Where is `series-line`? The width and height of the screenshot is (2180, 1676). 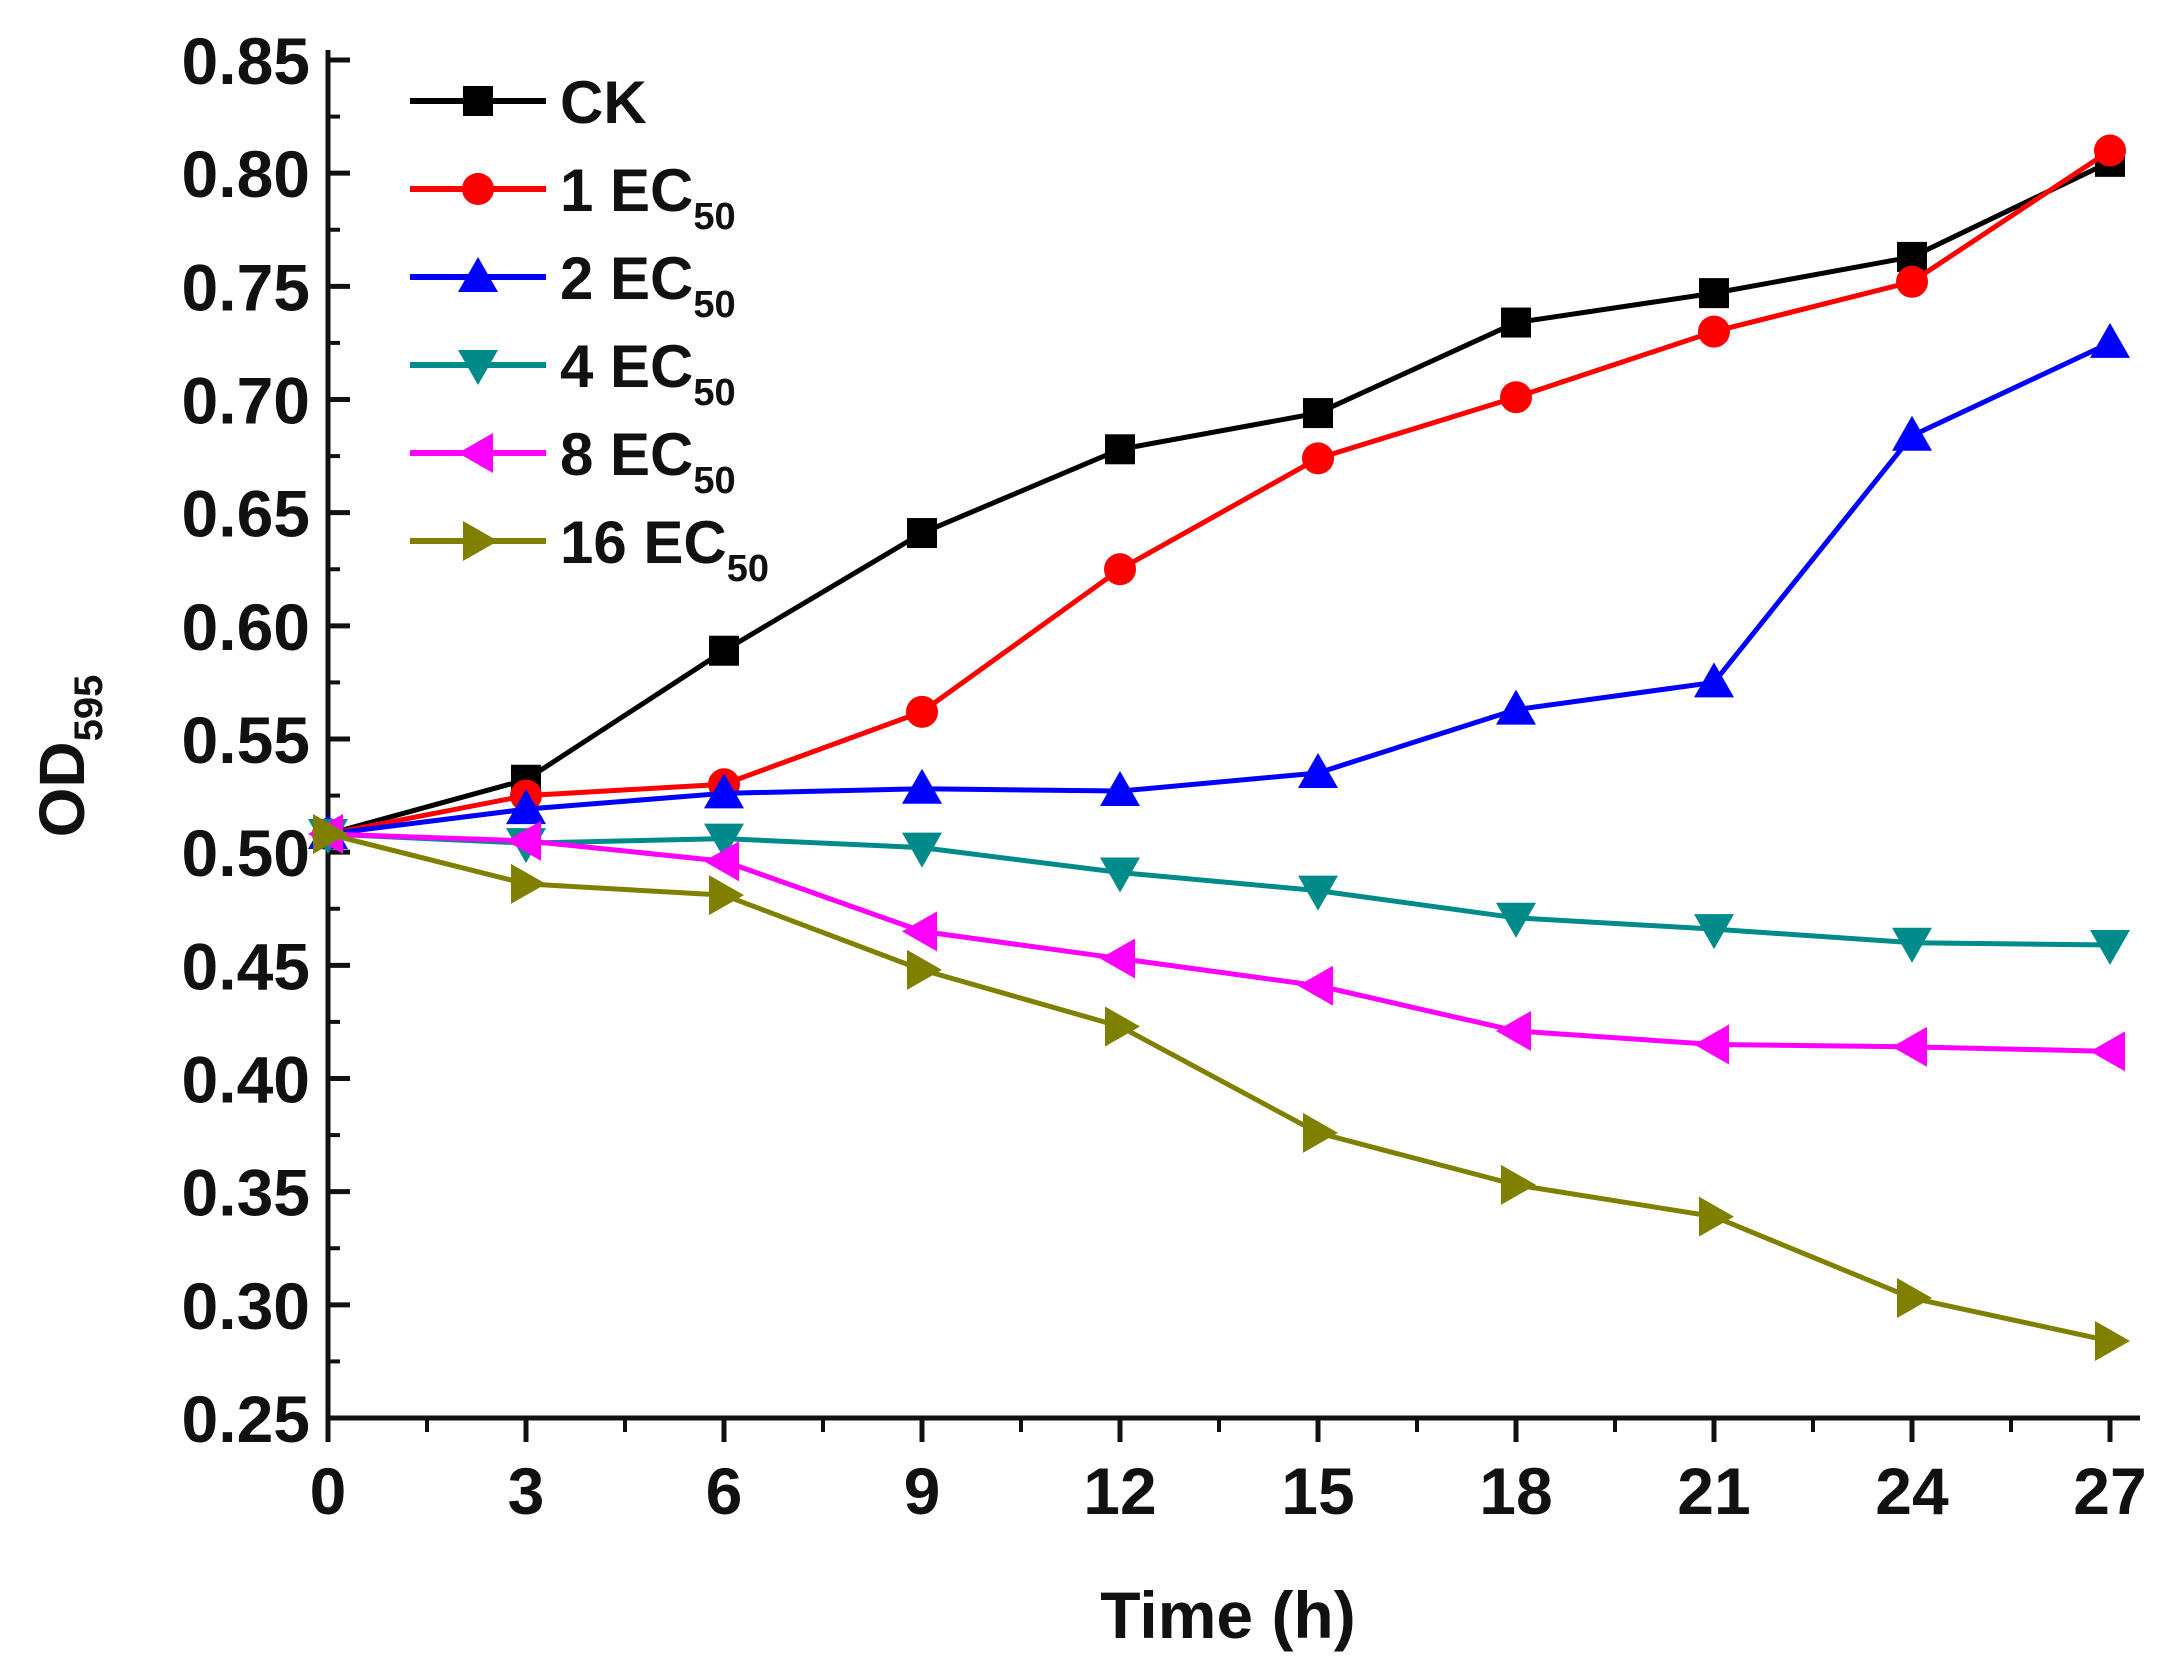 series-line is located at coordinates (1219, 942).